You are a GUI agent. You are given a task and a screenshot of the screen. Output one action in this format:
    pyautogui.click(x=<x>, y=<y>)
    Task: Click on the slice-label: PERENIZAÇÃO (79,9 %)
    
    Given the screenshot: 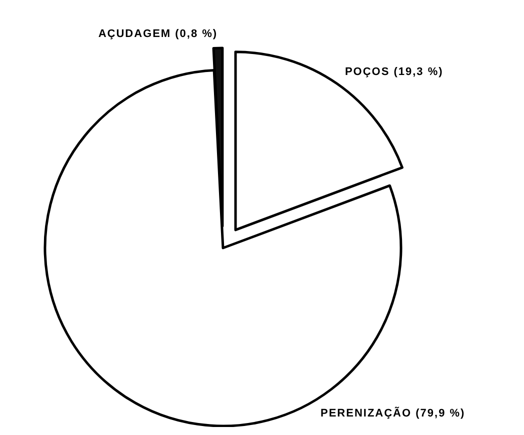 What is the action you would take?
    pyautogui.click(x=393, y=413)
    